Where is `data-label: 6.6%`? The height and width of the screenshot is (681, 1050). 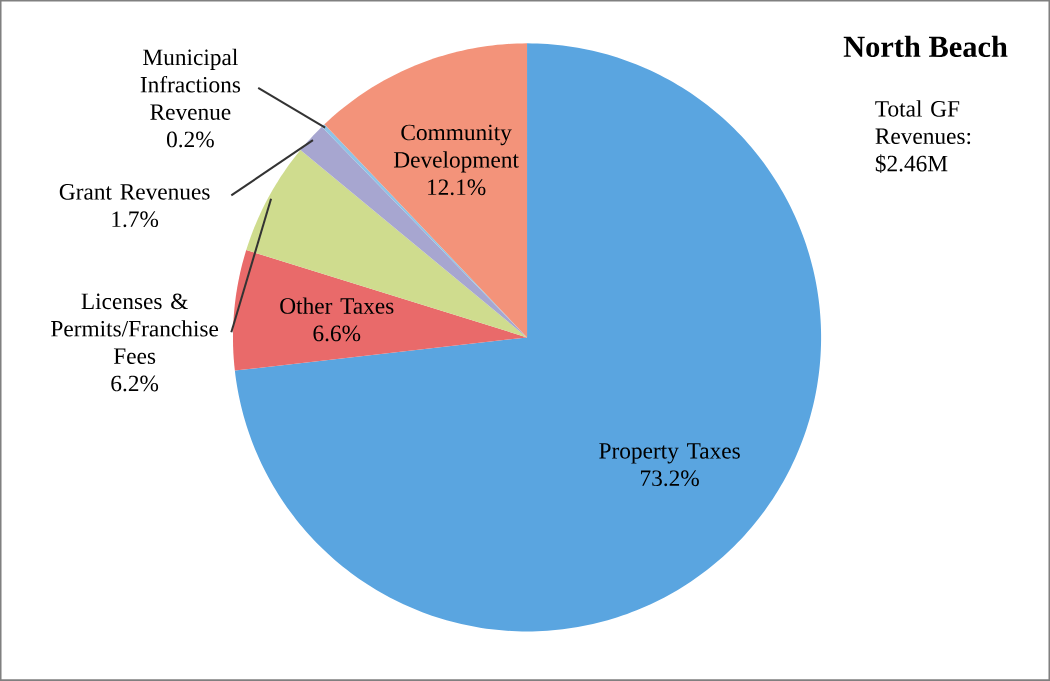
data-label: 6.6% is located at coordinates (337, 333).